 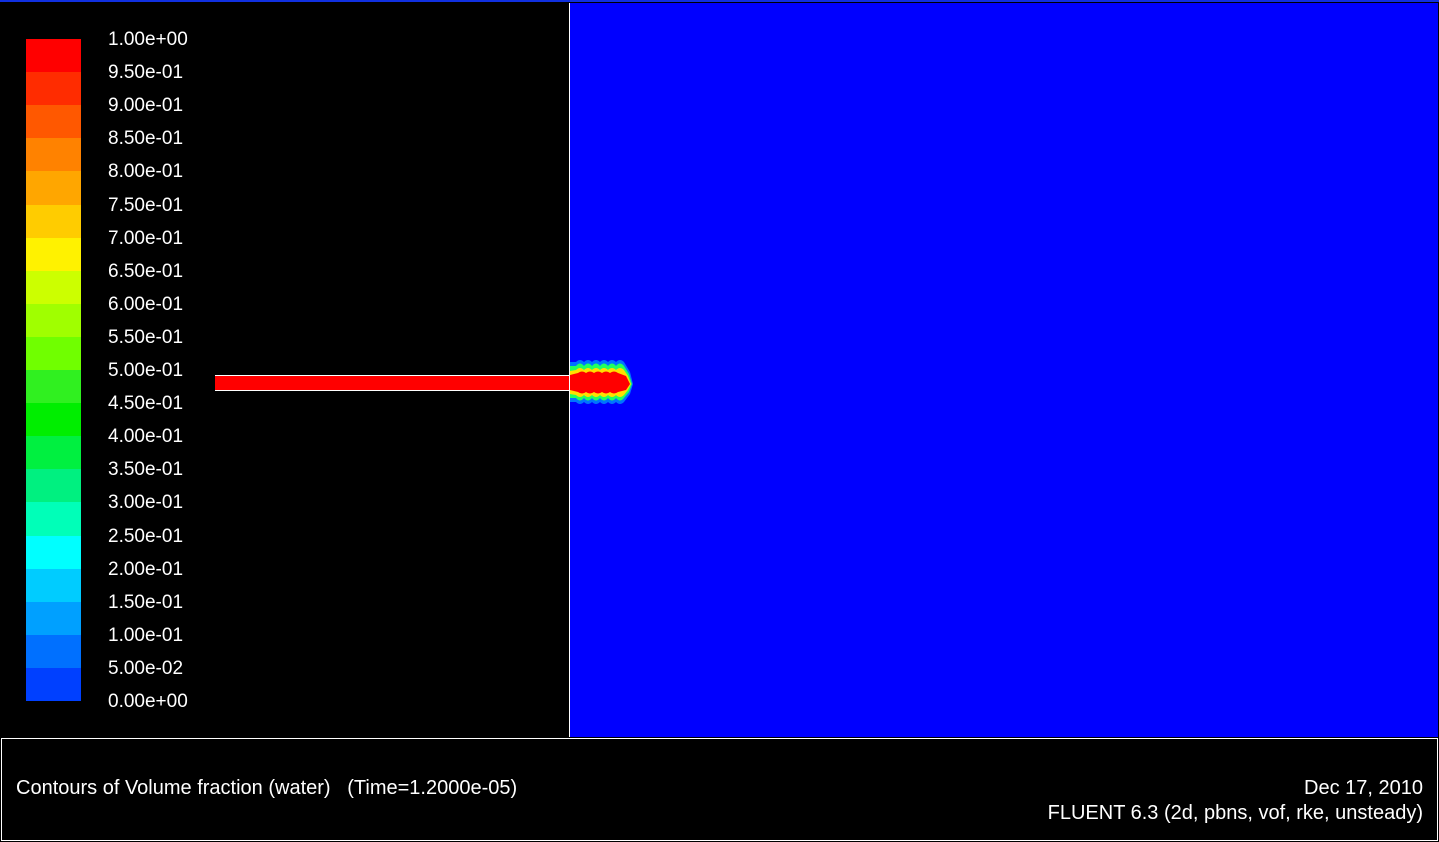 What do you see at coordinates (146, 602) in the screenshot?
I see `colorbar-tick-label: 1.50e-01` at bounding box center [146, 602].